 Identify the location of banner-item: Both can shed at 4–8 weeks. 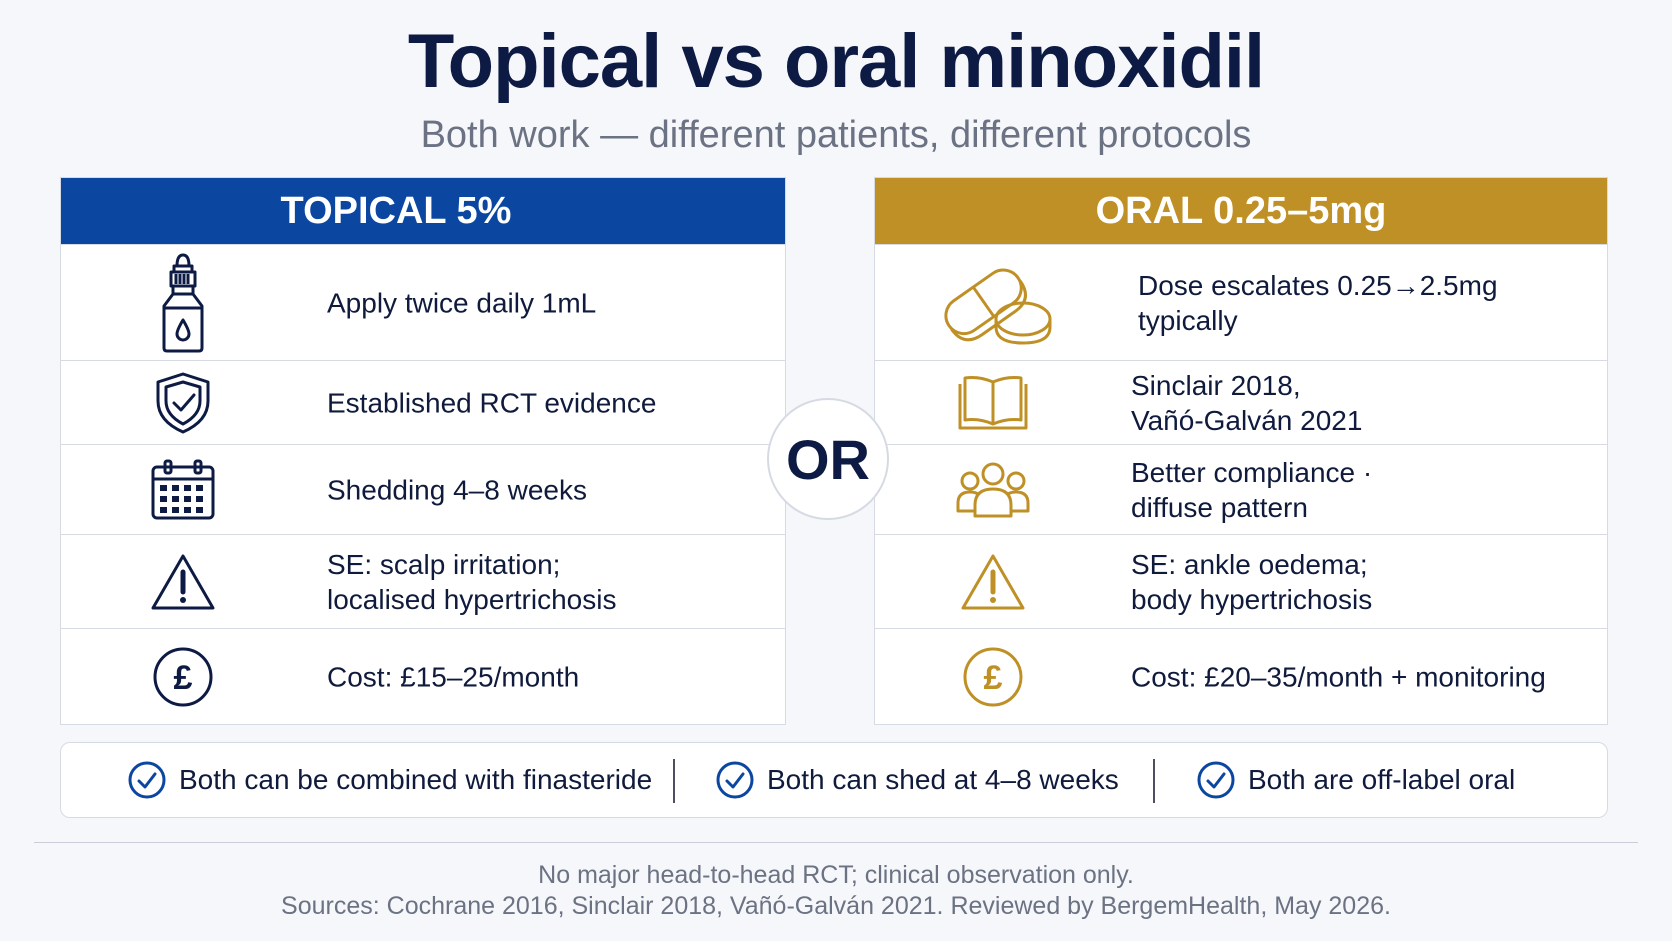
(917, 780).